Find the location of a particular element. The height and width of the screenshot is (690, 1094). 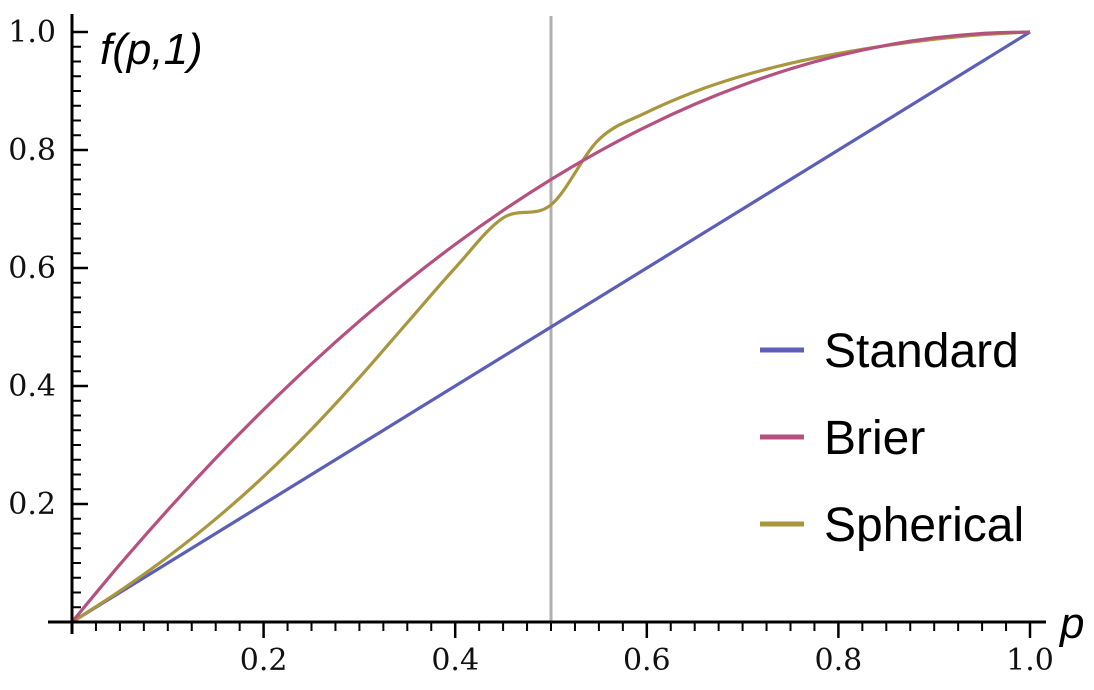

x-tick-label: 0.2 is located at coordinates (264, 660).